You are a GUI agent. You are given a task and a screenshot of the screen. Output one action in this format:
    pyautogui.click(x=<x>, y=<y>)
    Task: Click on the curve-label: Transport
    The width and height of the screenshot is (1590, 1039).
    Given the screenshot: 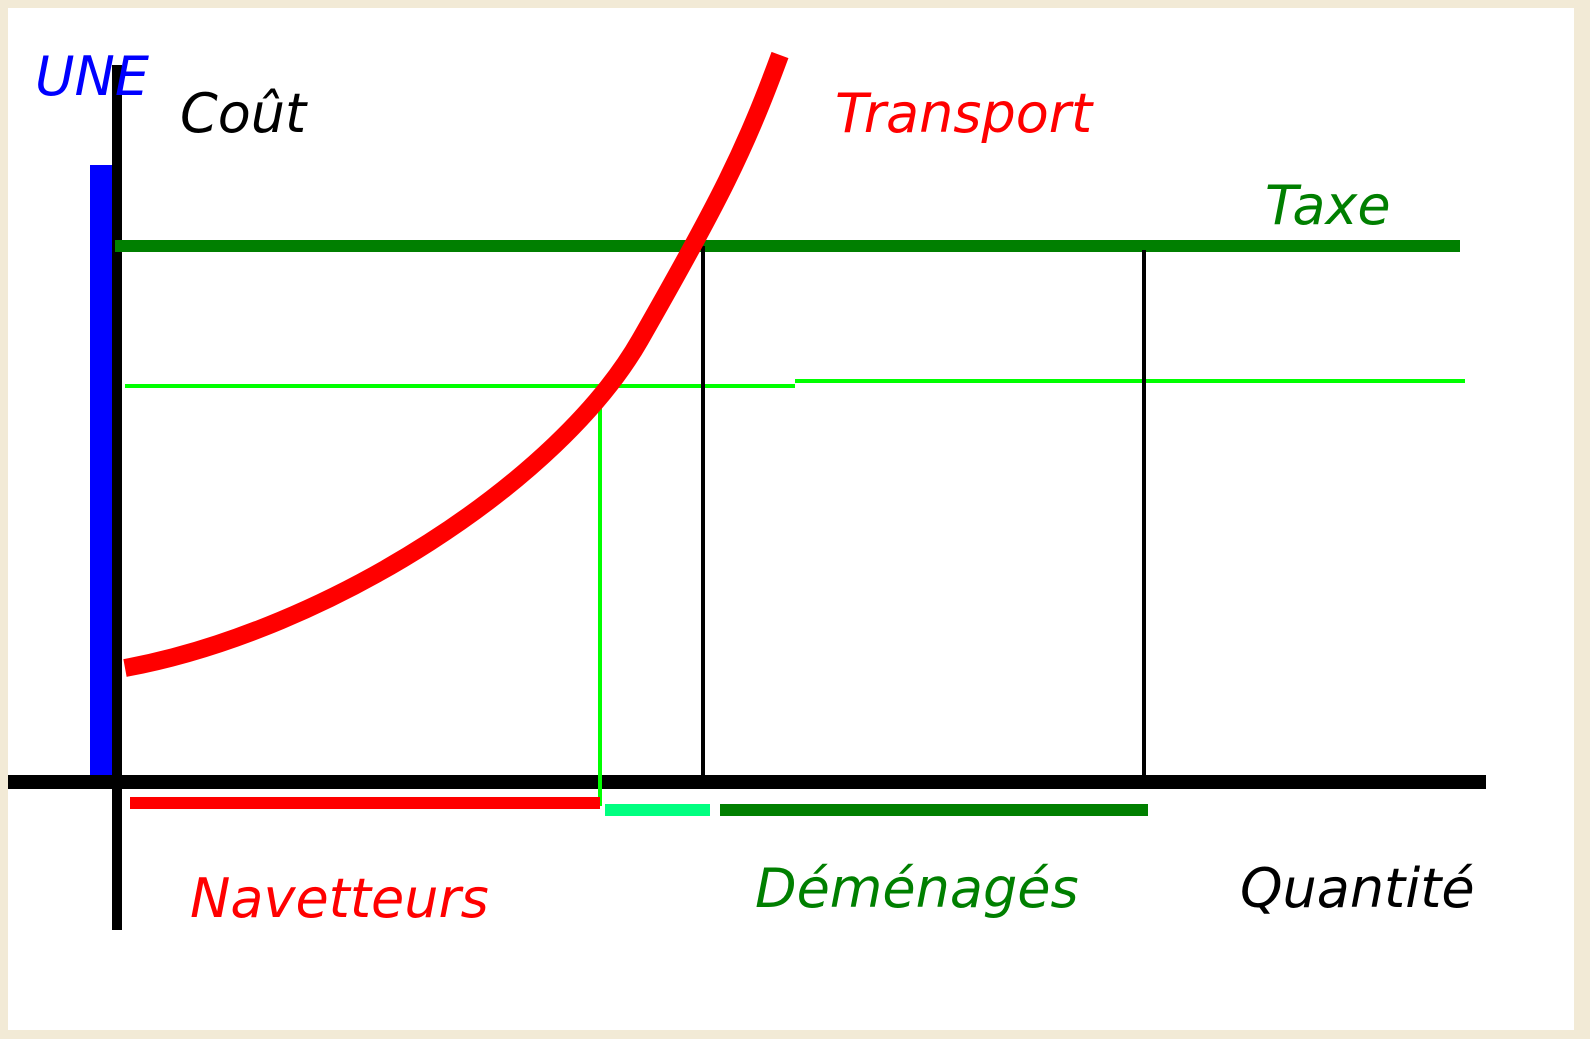 What is the action you would take?
    pyautogui.click(x=964, y=113)
    